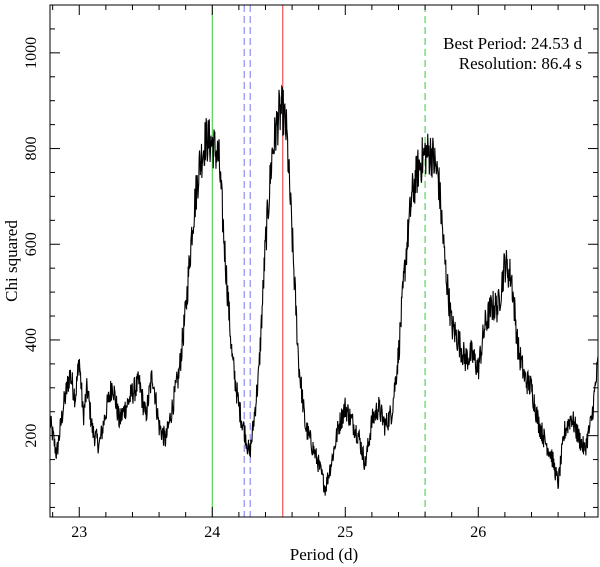  Describe the element at coordinates (79, 532) in the screenshot. I see `x-tick-label-0: 23` at that location.